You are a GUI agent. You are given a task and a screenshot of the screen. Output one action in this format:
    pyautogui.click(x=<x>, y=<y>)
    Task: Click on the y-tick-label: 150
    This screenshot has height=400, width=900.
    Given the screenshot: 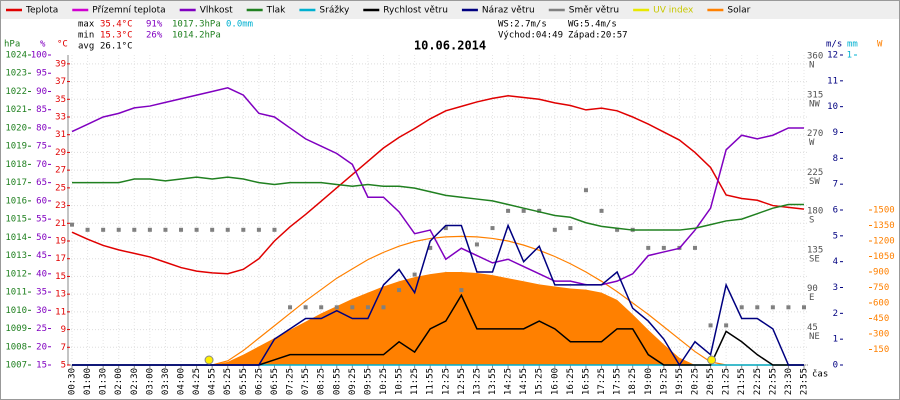 What is the action you would take?
    pyautogui.click(x=881, y=350)
    